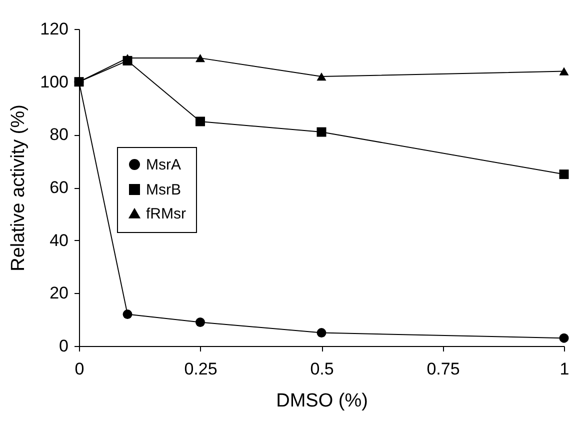  Describe the element at coordinates (19, 188) in the screenshot. I see `y-axis-title: Relative activity (%)` at that location.